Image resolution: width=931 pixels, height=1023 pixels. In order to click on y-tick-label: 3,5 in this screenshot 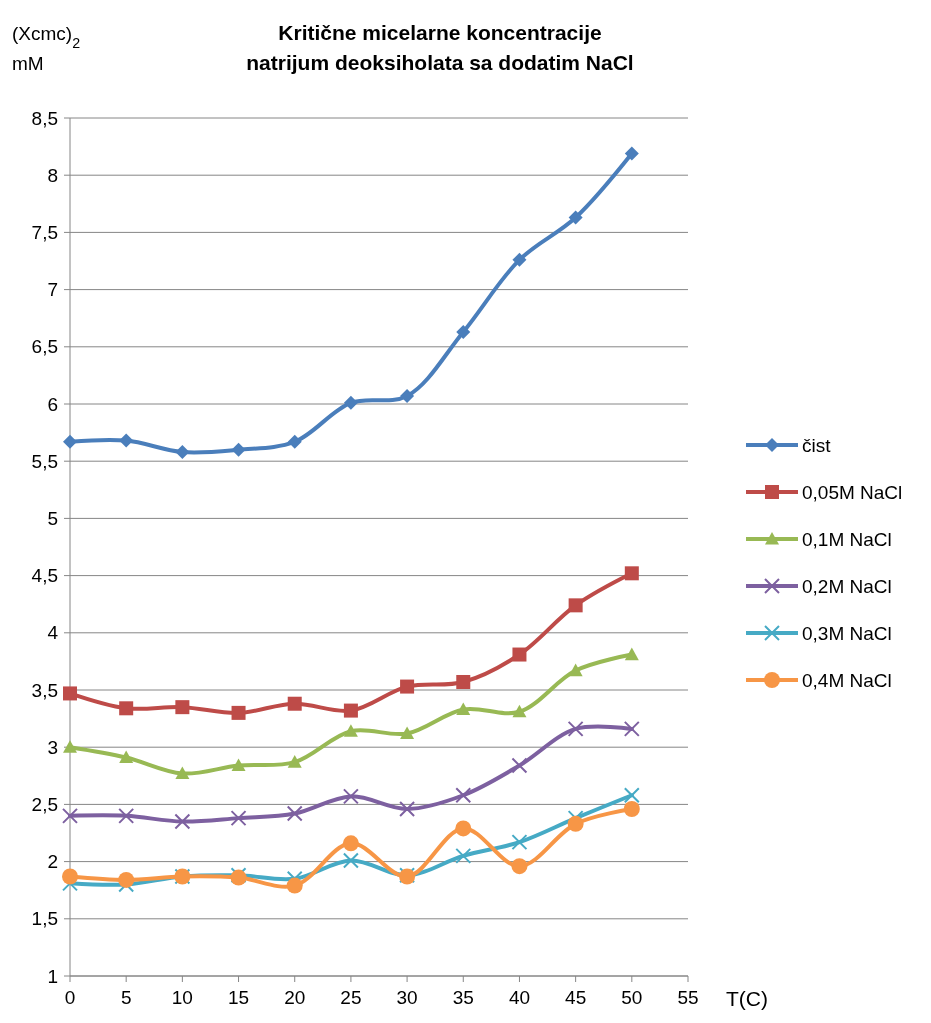, I will do `click(44, 690)`.